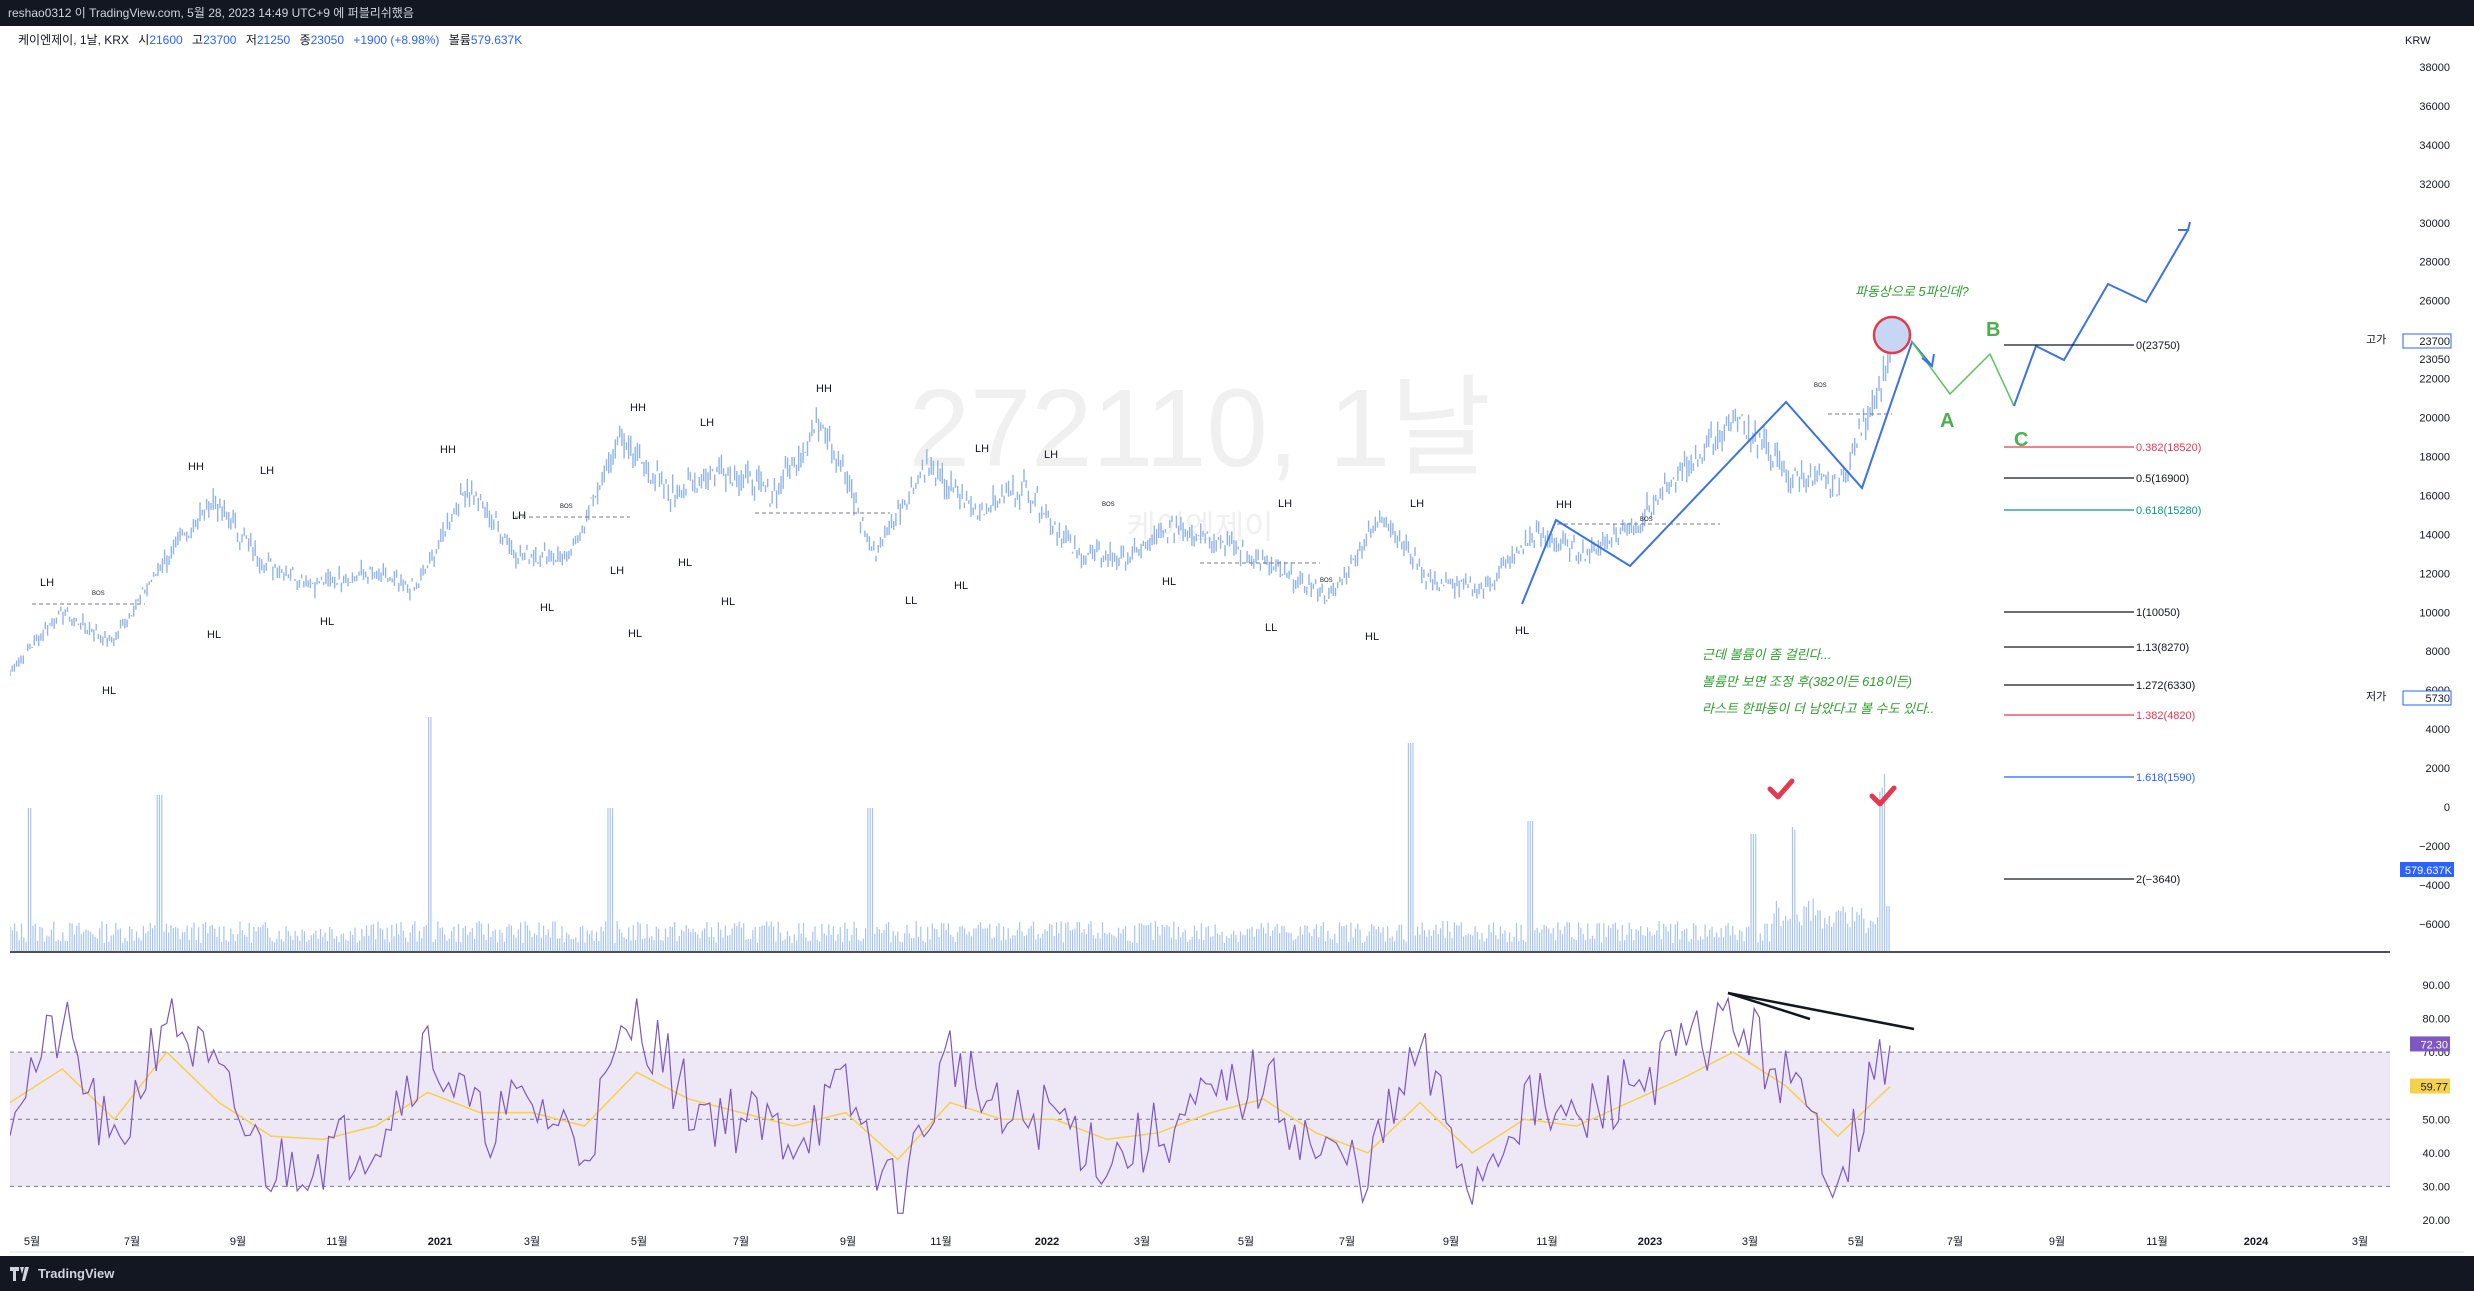 The image size is (2474, 1291). I want to click on fib-level-label: 2(−3640), so click(2158, 880).